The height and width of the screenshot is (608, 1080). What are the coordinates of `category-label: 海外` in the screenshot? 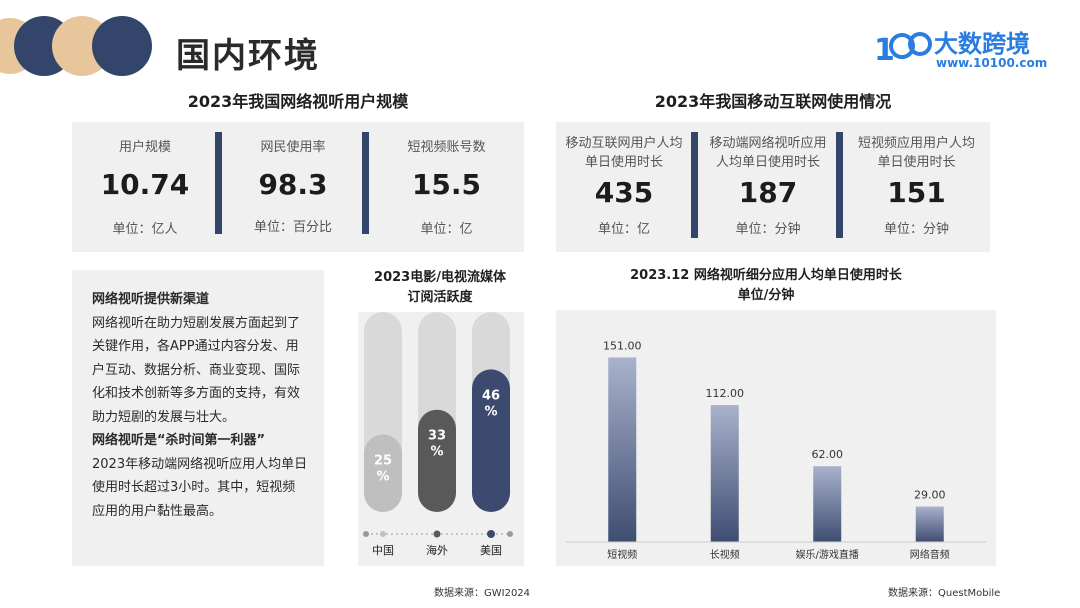 It's located at (437, 550).